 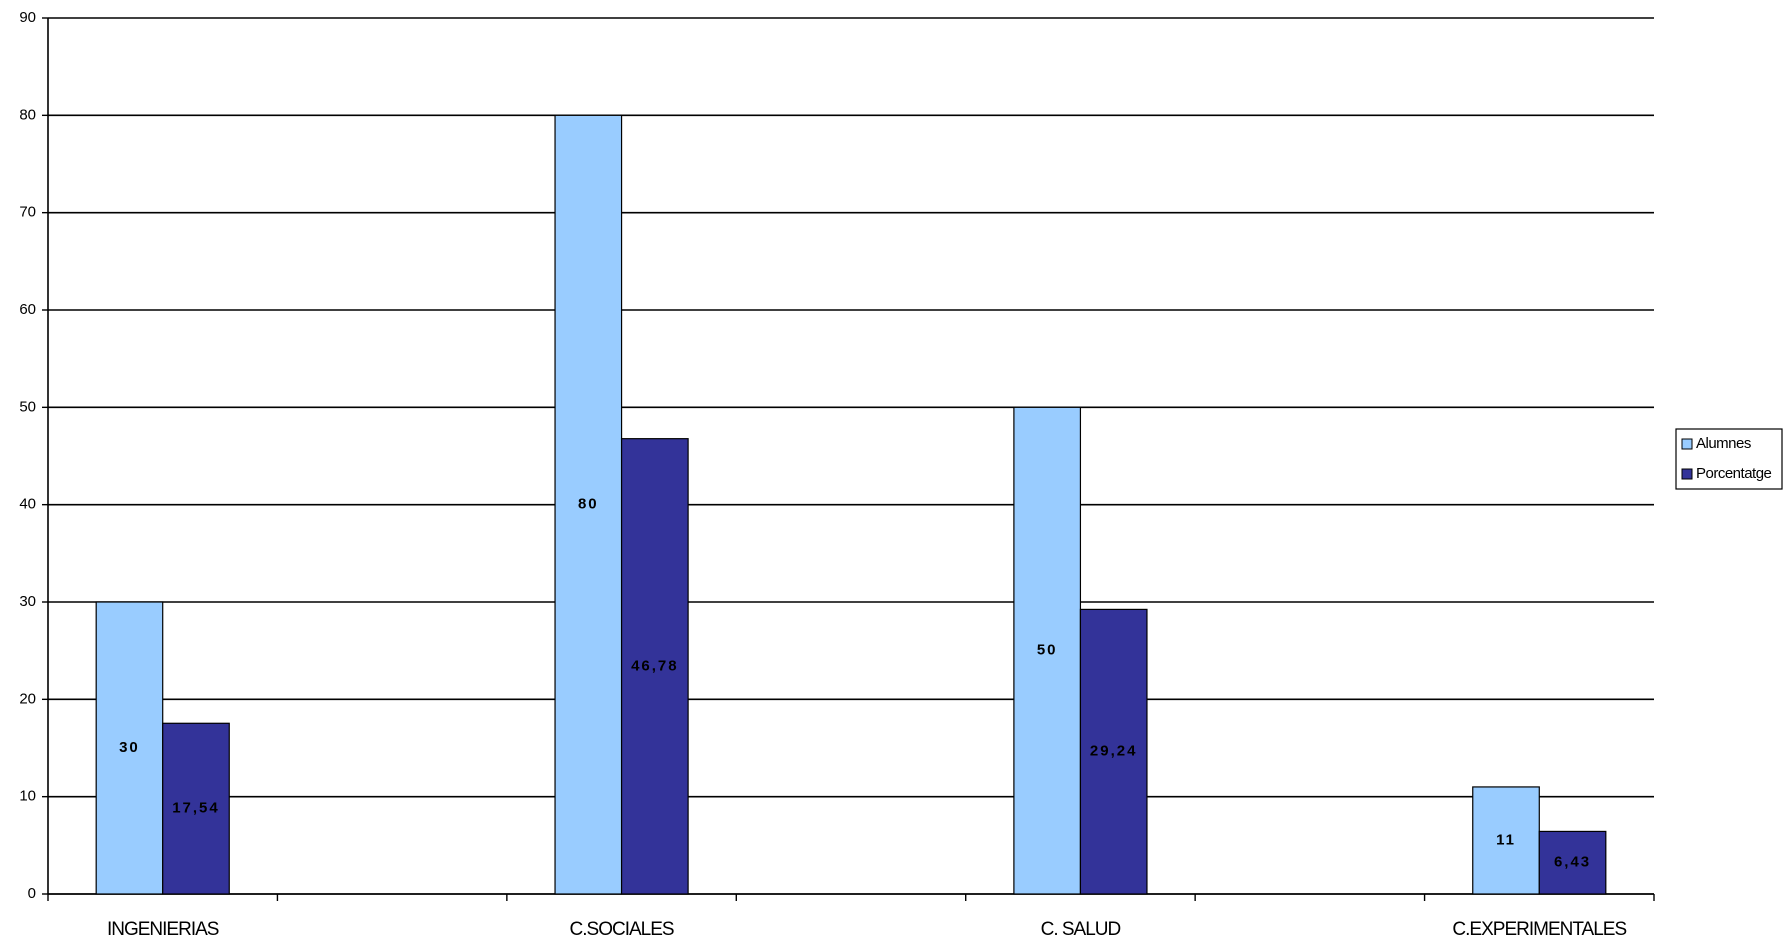 I want to click on y-tick-label: 50, so click(x=27, y=406).